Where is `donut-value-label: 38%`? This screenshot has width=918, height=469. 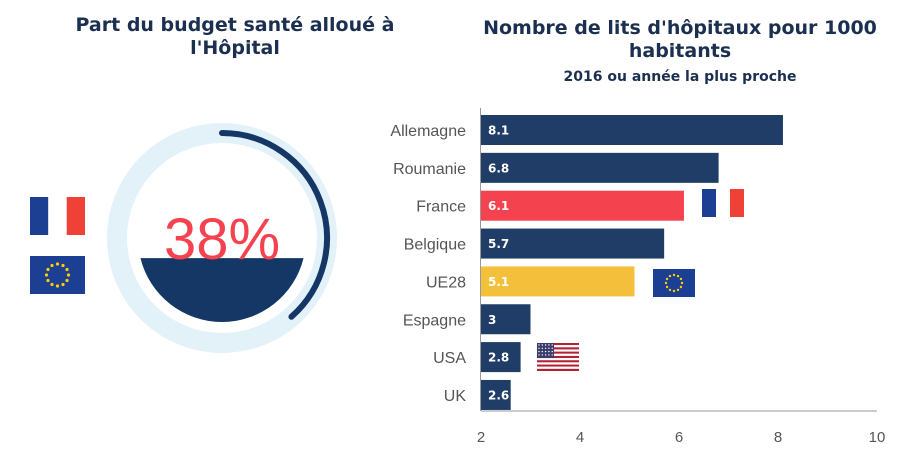 donut-value-label: 38% is located at coordinates (222, 239).